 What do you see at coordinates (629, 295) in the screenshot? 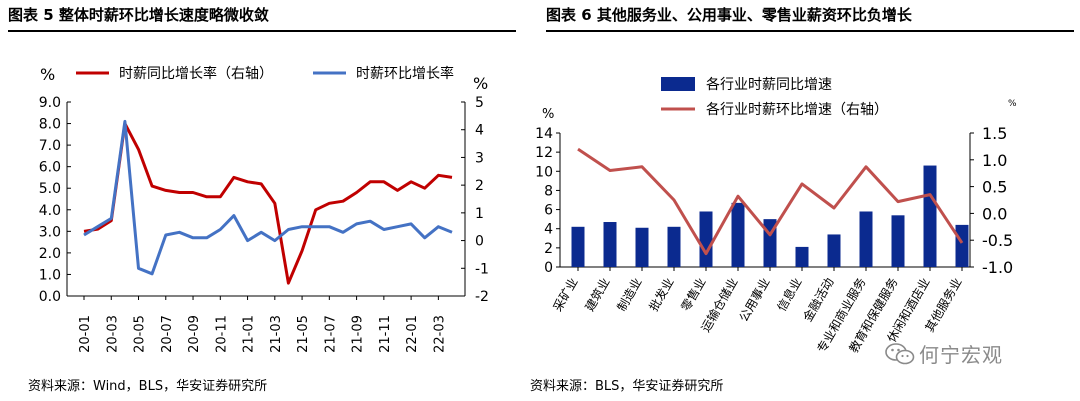
I see `category-label: 制造业` at bounding box center [629, 295].